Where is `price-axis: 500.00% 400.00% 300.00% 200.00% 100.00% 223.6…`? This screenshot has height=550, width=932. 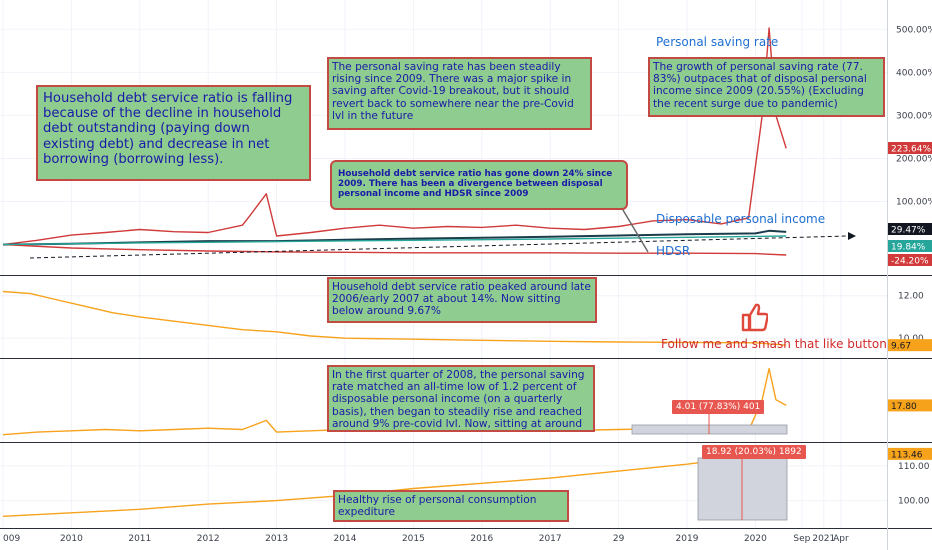
price-axis: 500.00% 400.00% 300.00% 200.00% 100.00% 223.6… is located at coordinates (910, 266).